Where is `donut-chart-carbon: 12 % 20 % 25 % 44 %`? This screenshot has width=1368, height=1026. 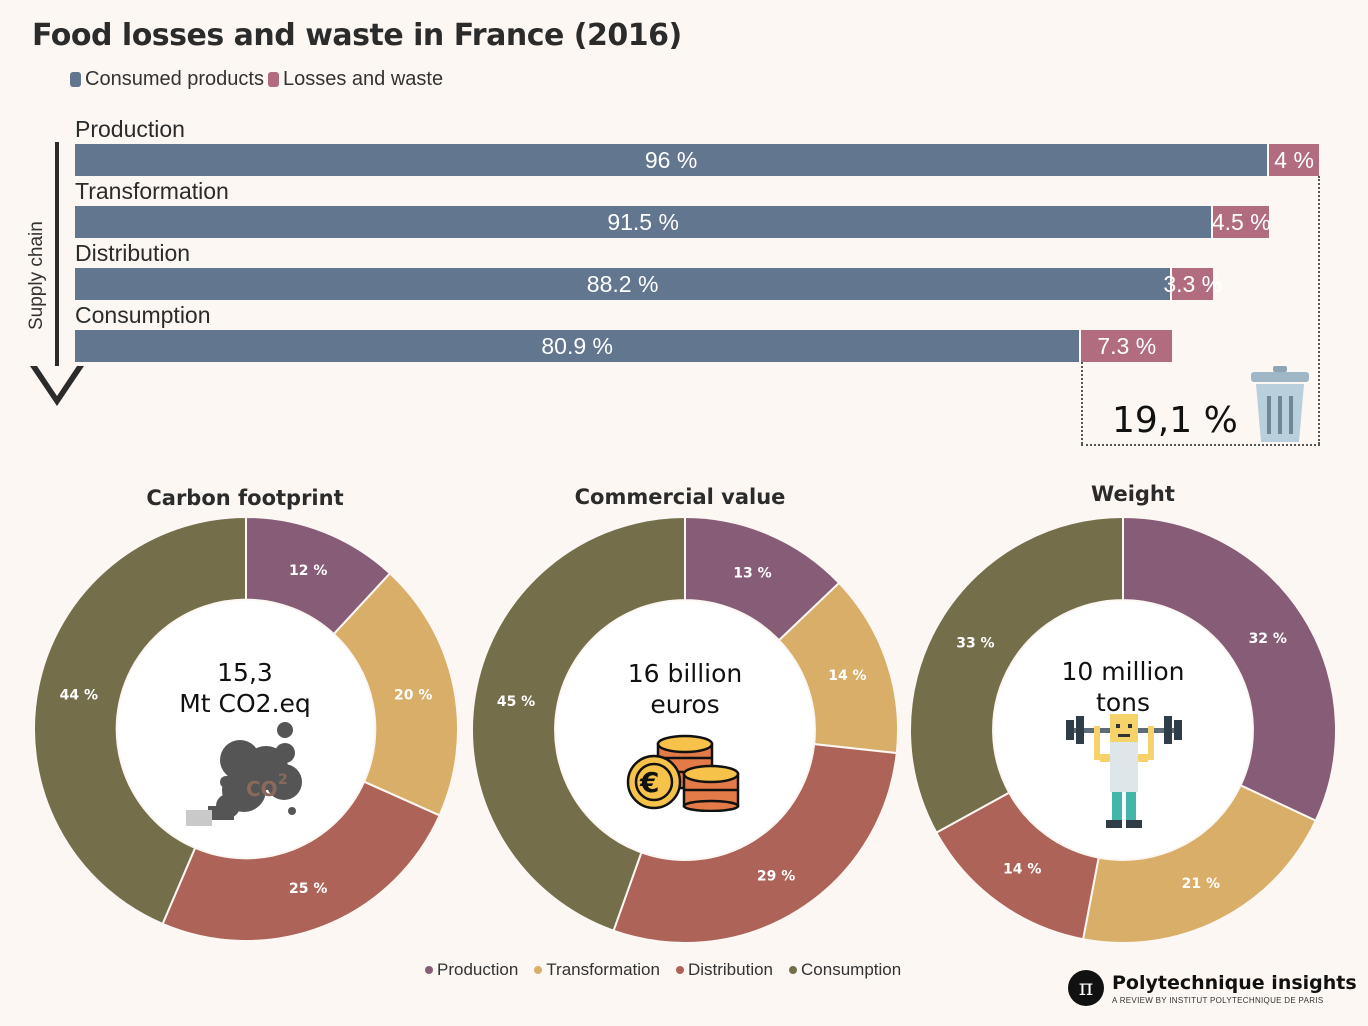
donut-chart-carbon: 12 % 20 % 25 % 44 % is located at coordinates (246, 728).